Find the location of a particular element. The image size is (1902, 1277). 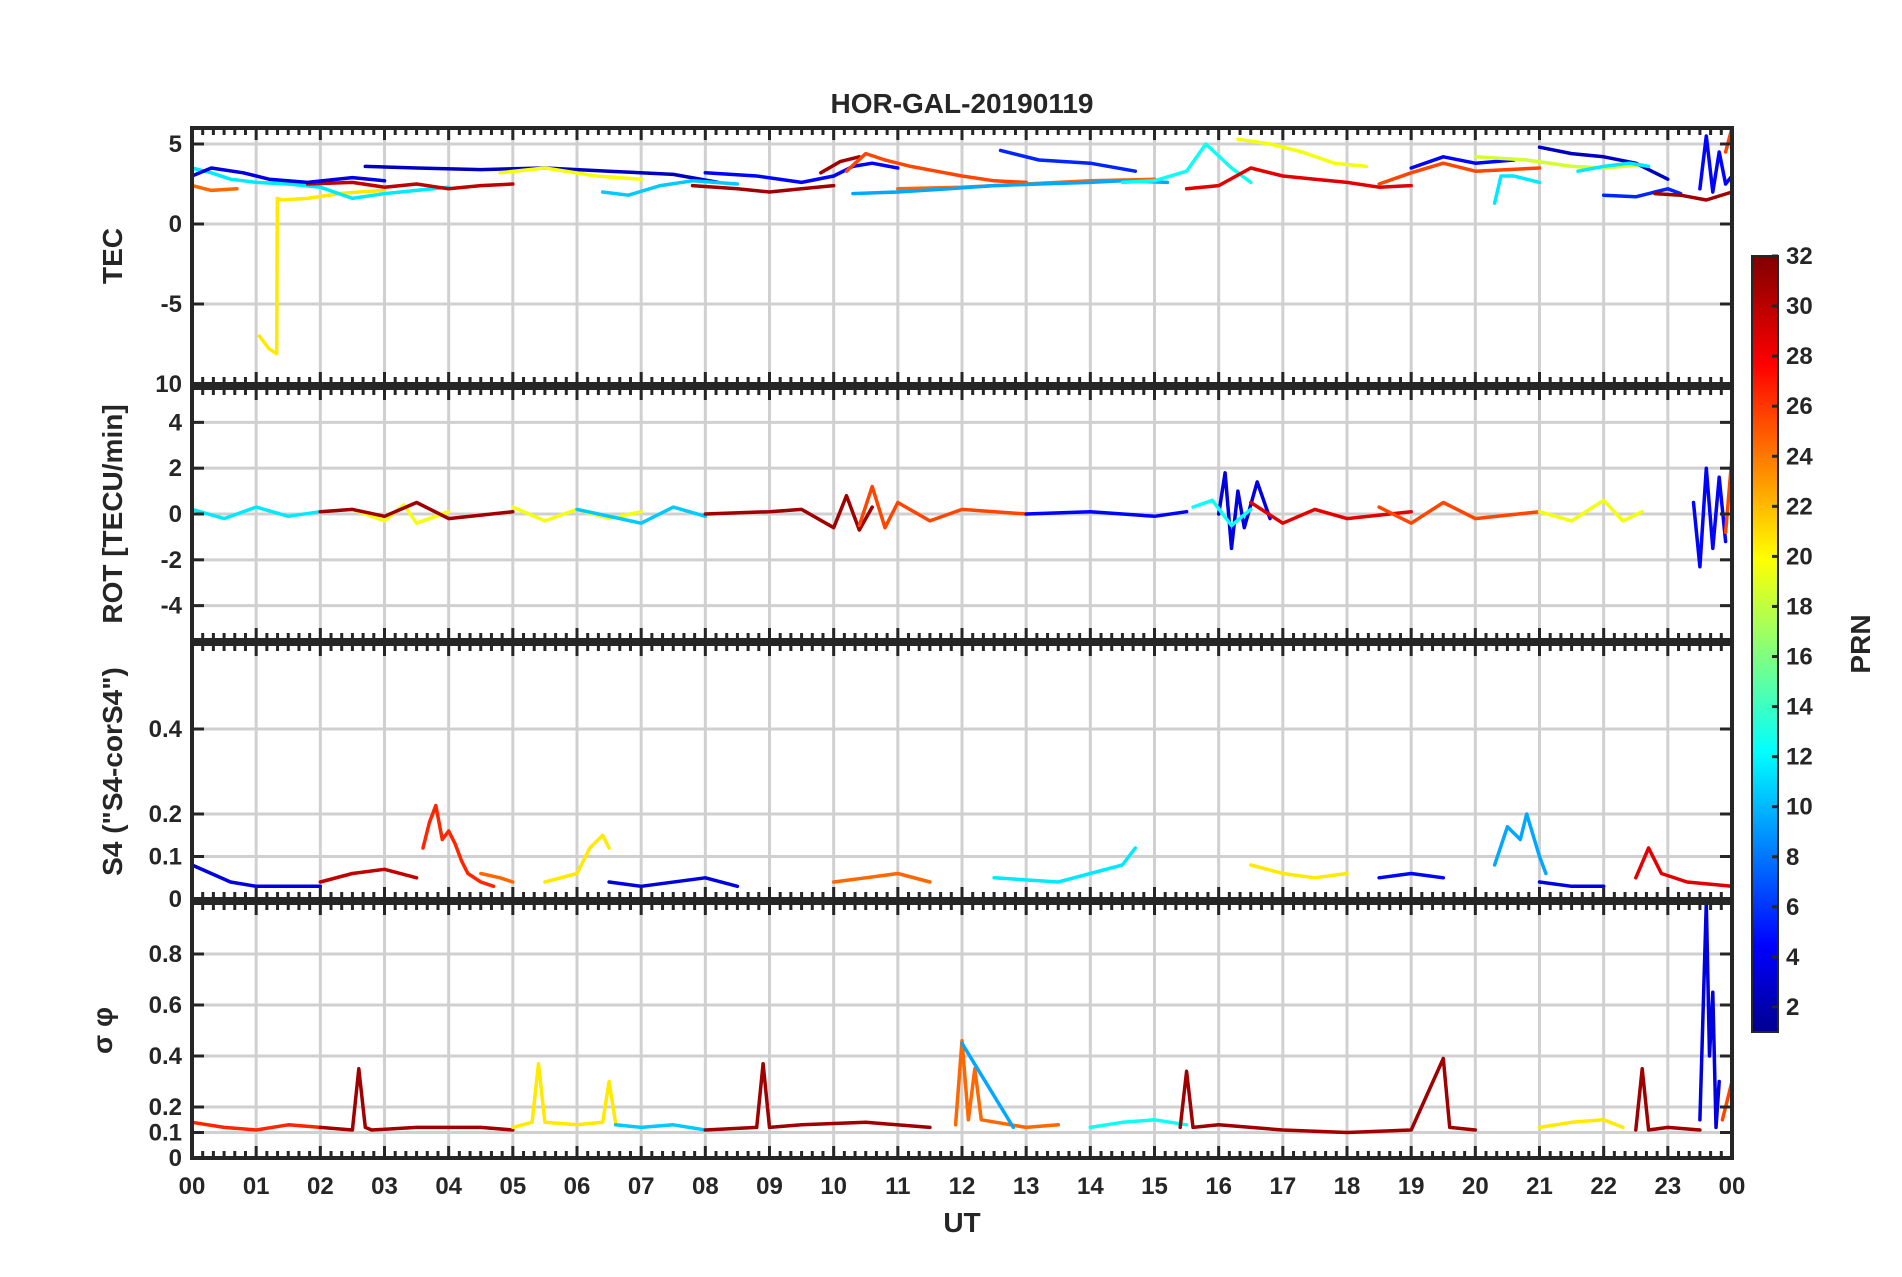

x-tick-label: 19 is located at coordinates (1411, 1186).